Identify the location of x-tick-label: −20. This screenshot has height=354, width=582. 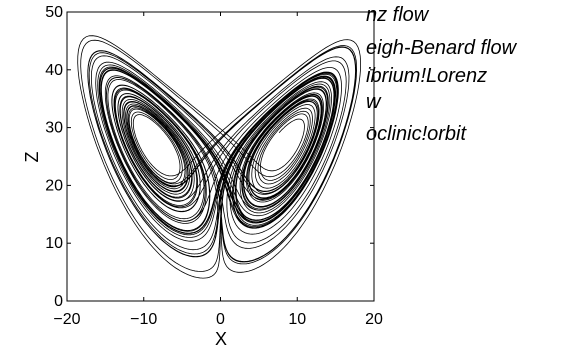
(66, 319).